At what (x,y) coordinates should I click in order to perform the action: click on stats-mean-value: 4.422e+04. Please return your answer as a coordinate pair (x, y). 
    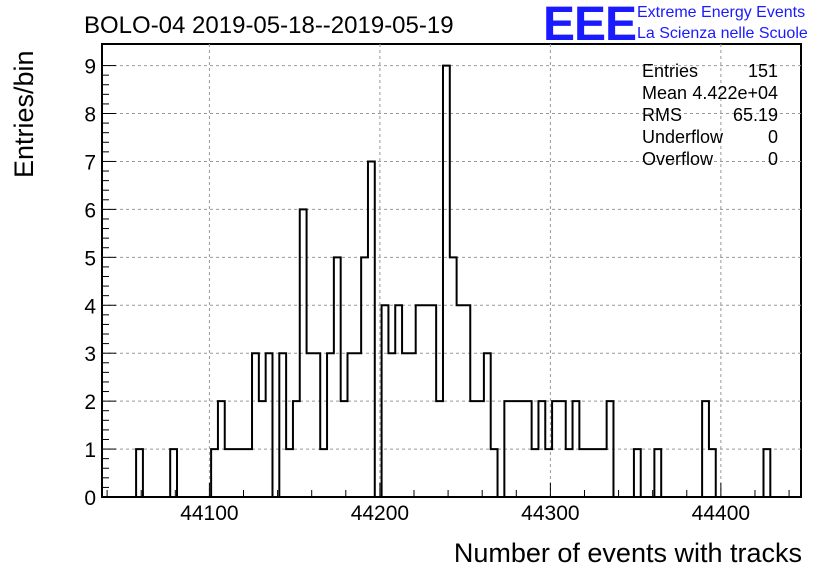
    Looking at the image, I should click on (735, 93).